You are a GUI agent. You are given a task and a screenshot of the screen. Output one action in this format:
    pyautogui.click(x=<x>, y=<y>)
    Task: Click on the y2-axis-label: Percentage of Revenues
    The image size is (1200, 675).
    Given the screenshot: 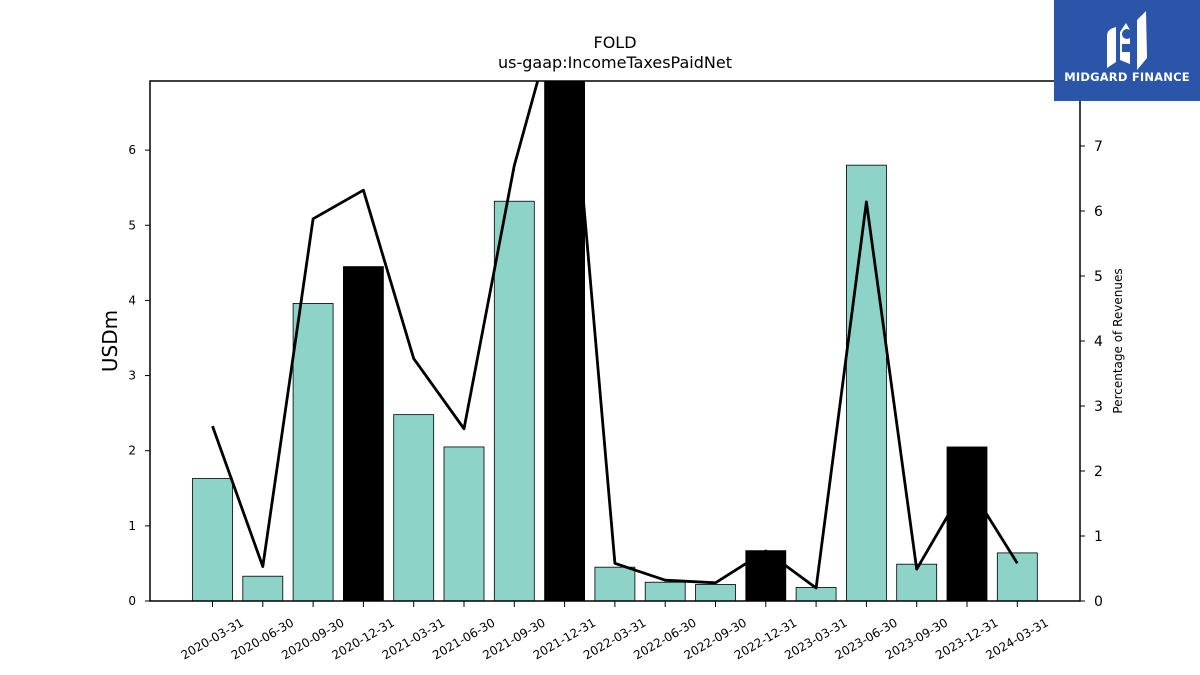 What is the action you would take?
    pyautogui.click(x=1118, y=340)
    